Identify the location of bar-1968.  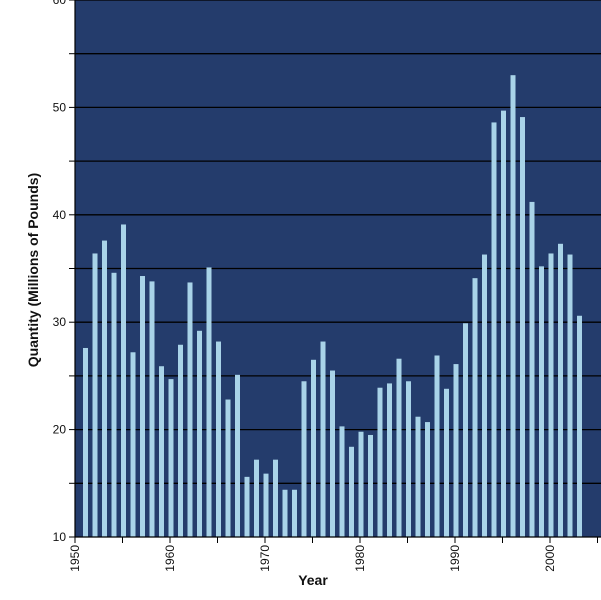
(247, 506).